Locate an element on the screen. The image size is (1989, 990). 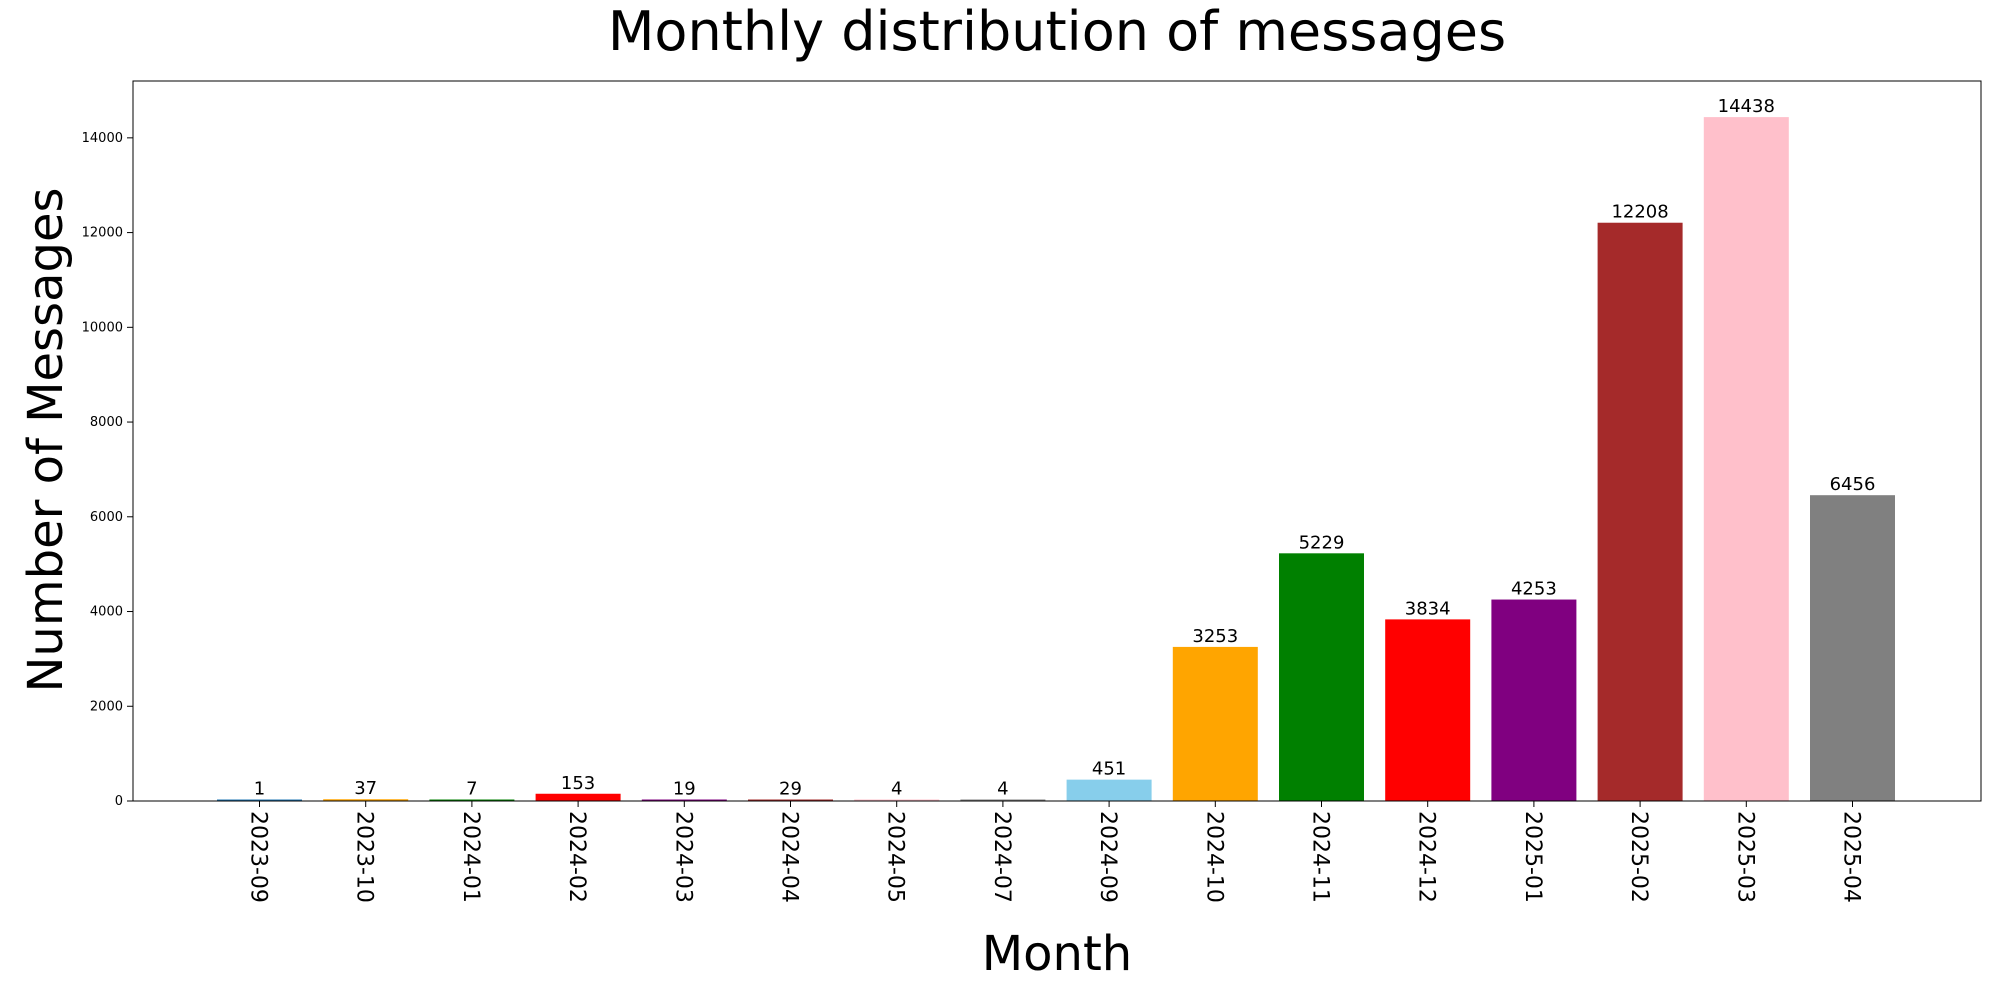
x-tick-label: 2025-02 is located at coordinates (1638, 857).